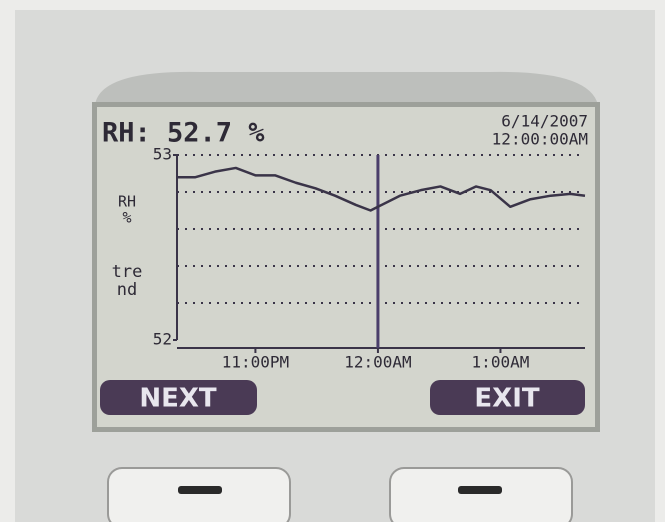 This screenshot has width=665, height=522. I want to click on y-tick-label: 53, so click(162, 154).